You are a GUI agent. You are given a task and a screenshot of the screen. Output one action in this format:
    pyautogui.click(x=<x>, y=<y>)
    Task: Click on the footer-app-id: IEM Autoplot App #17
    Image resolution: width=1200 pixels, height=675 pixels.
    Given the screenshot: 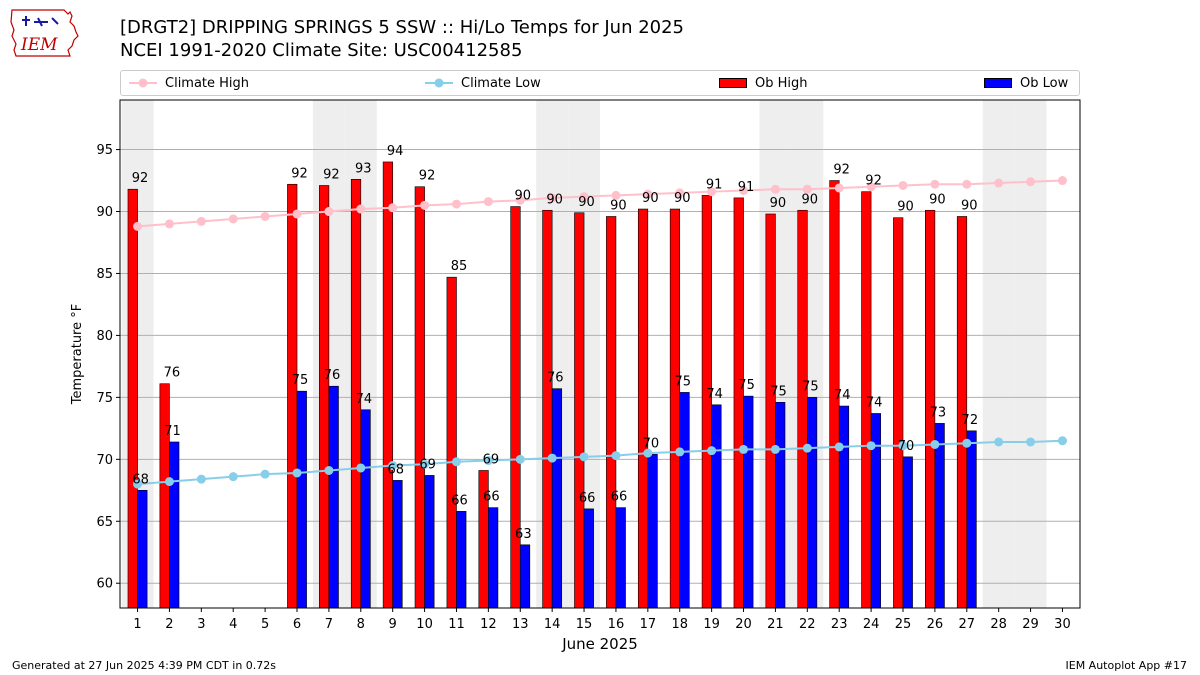 What is the action you would take?
    pyautogui.click(x=1126, y=665)
    